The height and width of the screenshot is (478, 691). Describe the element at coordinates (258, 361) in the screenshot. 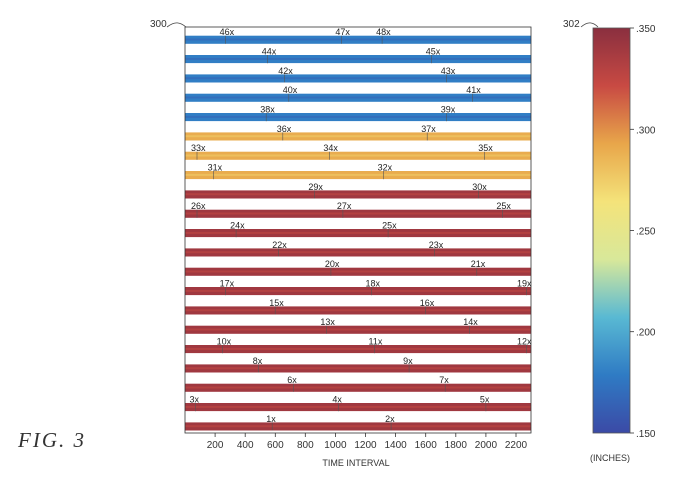

I see `band-label: 8x` at that location.